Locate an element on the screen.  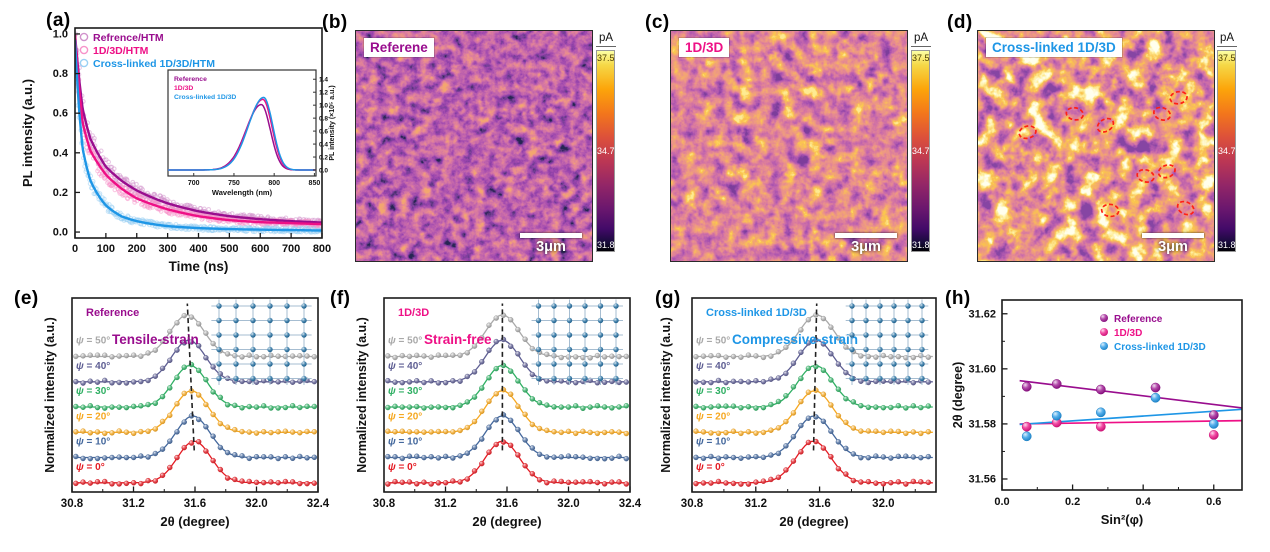
svg-text: ψ = 50° is located at coordinates (405, 341).